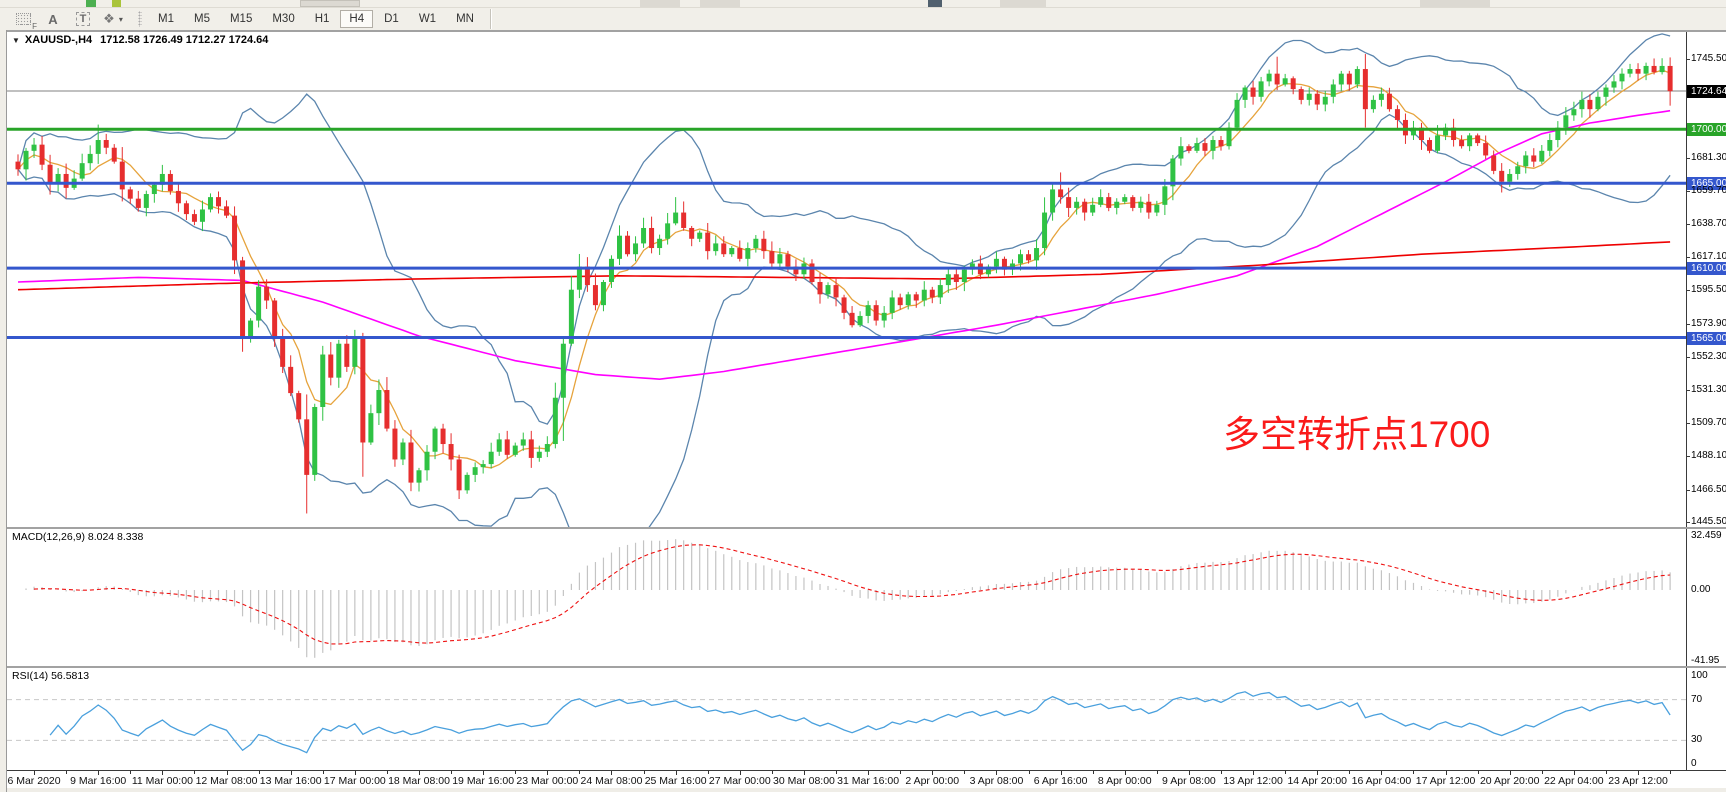 This screenshot has height=792, width=1726. Describe the element at coordinates (322, 19) in the screenshot. I see `timeframe-h1: H1` at that location.